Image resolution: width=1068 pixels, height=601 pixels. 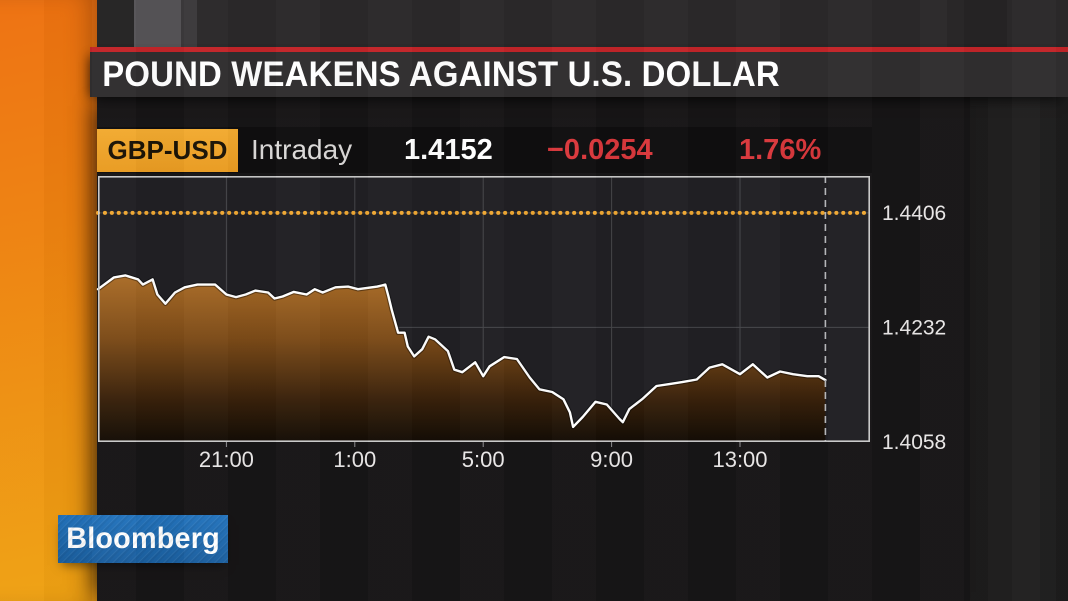 I want to click on svg-text: 21:00, so click(x=226, y=459).